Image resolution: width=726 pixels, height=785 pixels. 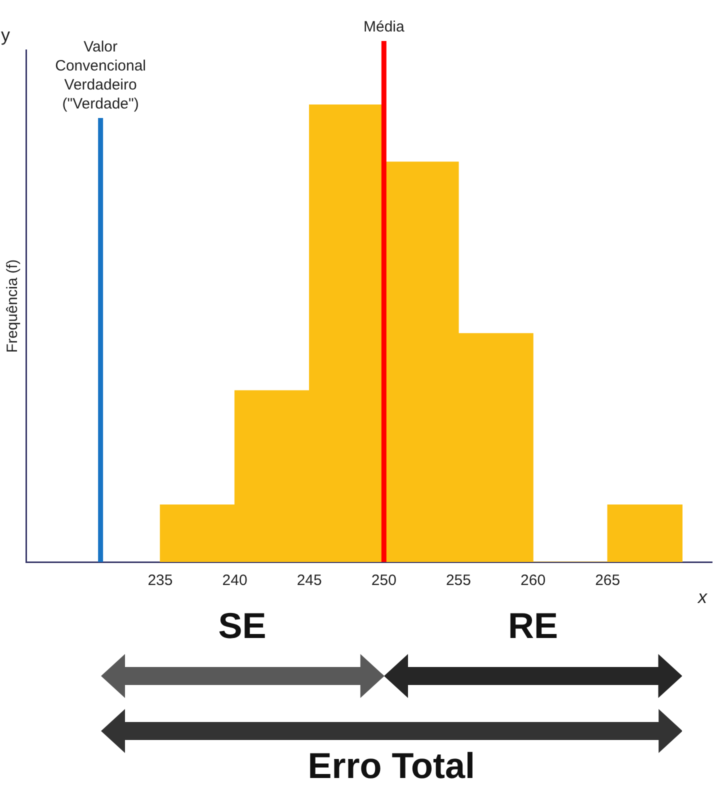 I want to click on x-tick-label: 250, so click(x=383, y=581).